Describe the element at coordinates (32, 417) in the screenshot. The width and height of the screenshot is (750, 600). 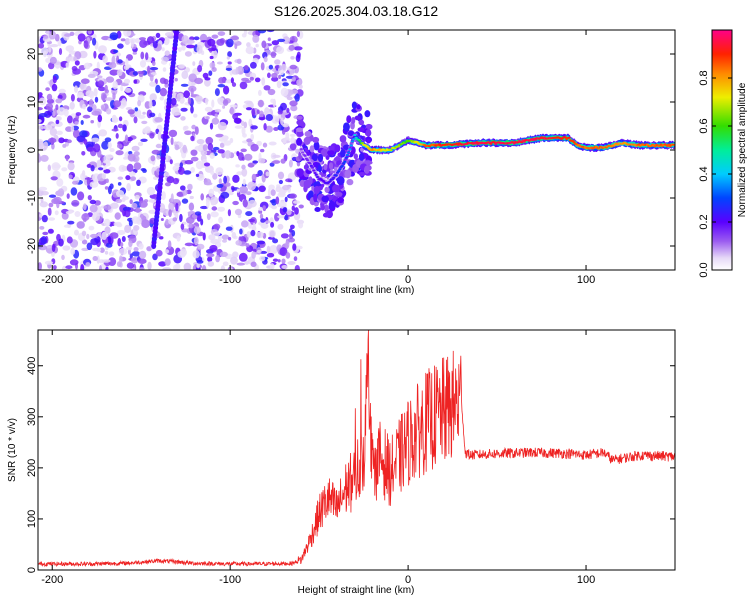
I see `y-tick-label: 300` at that location.